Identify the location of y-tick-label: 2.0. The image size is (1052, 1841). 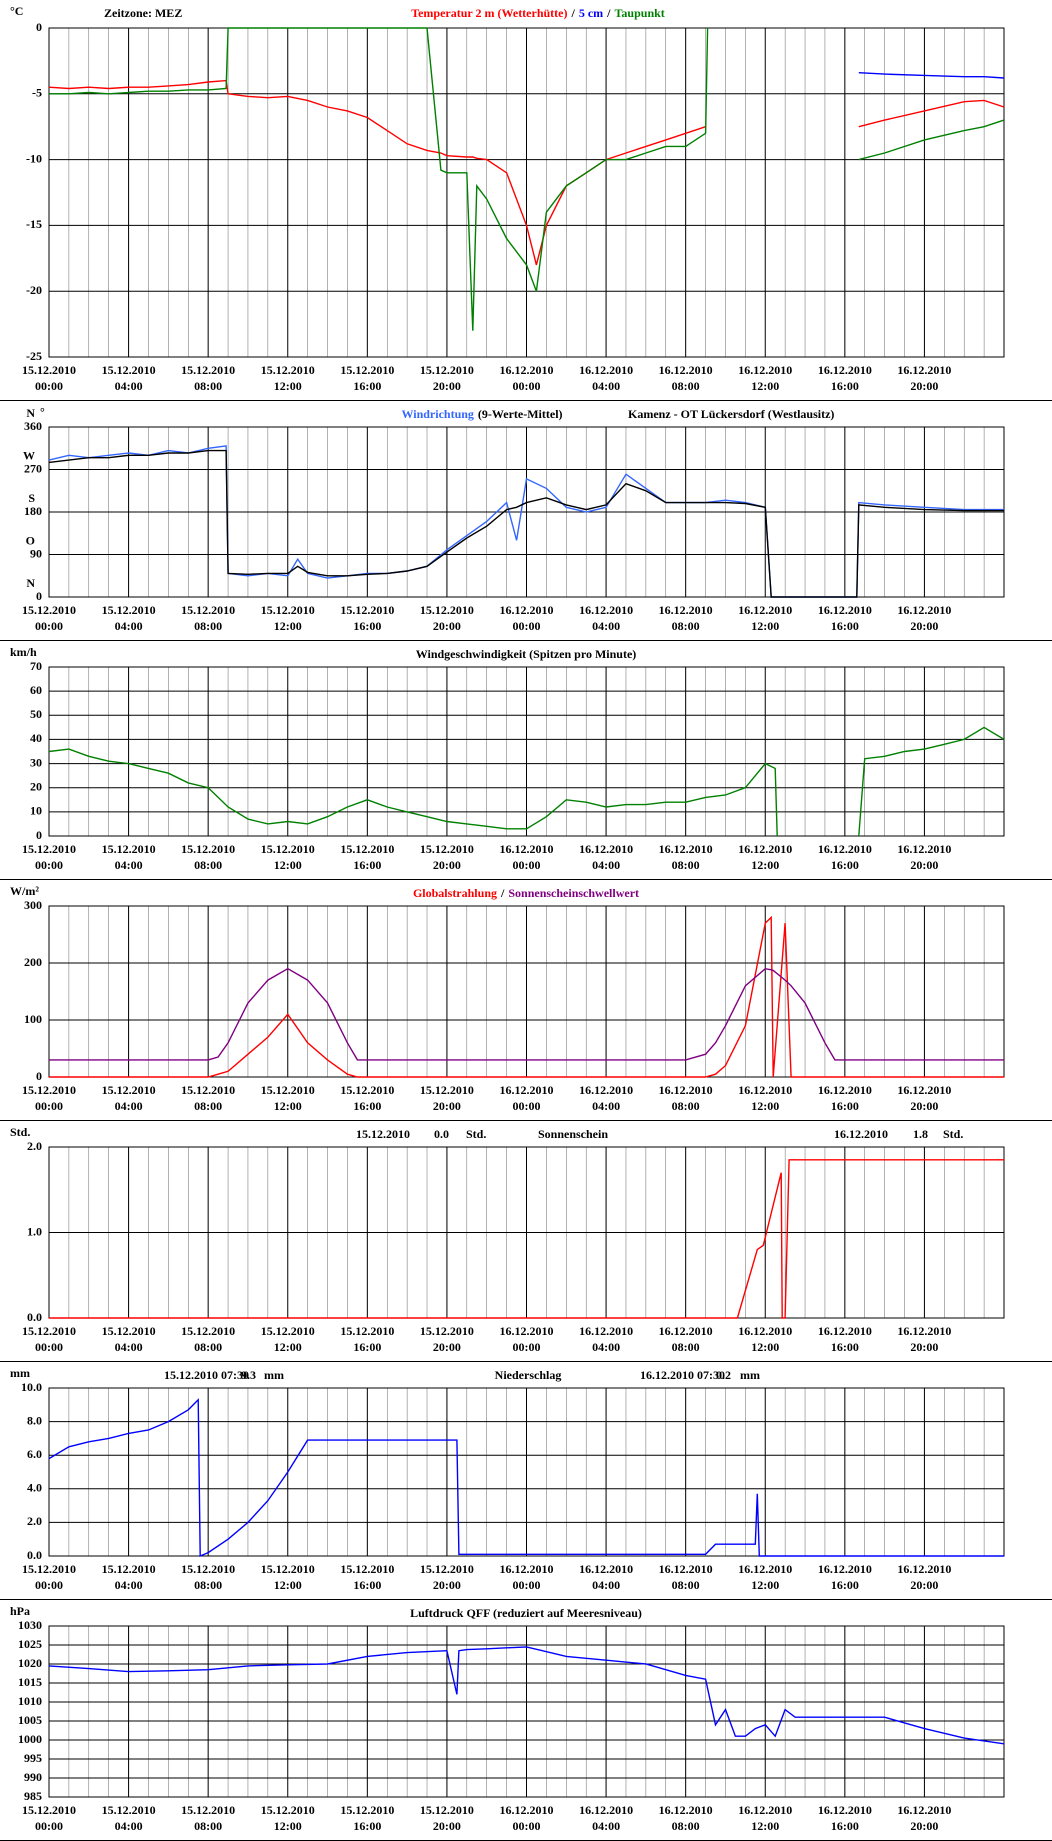
(34, 1146).